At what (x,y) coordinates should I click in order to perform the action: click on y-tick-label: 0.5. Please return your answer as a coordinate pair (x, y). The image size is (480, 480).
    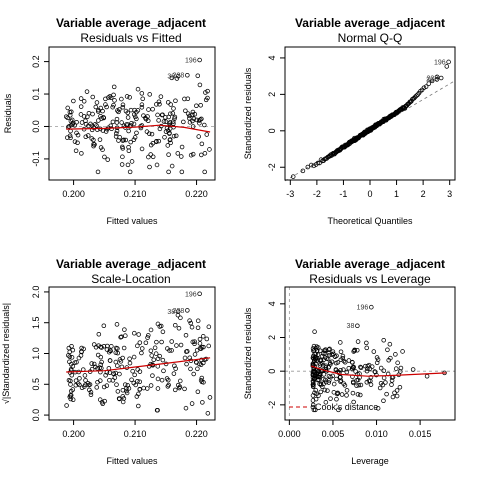
    Looking at the image, I should click on (36, 384).